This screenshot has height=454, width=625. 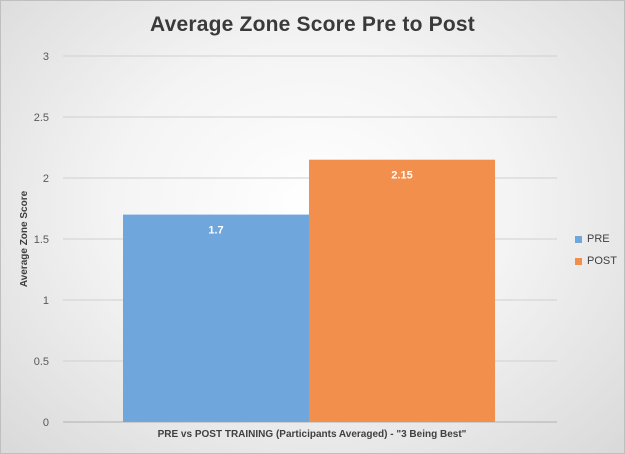 What do you see at coordinates (41, 240) in the screenshot?
I see `y-tick-label: 1.5` at bounding box center [41, 240].